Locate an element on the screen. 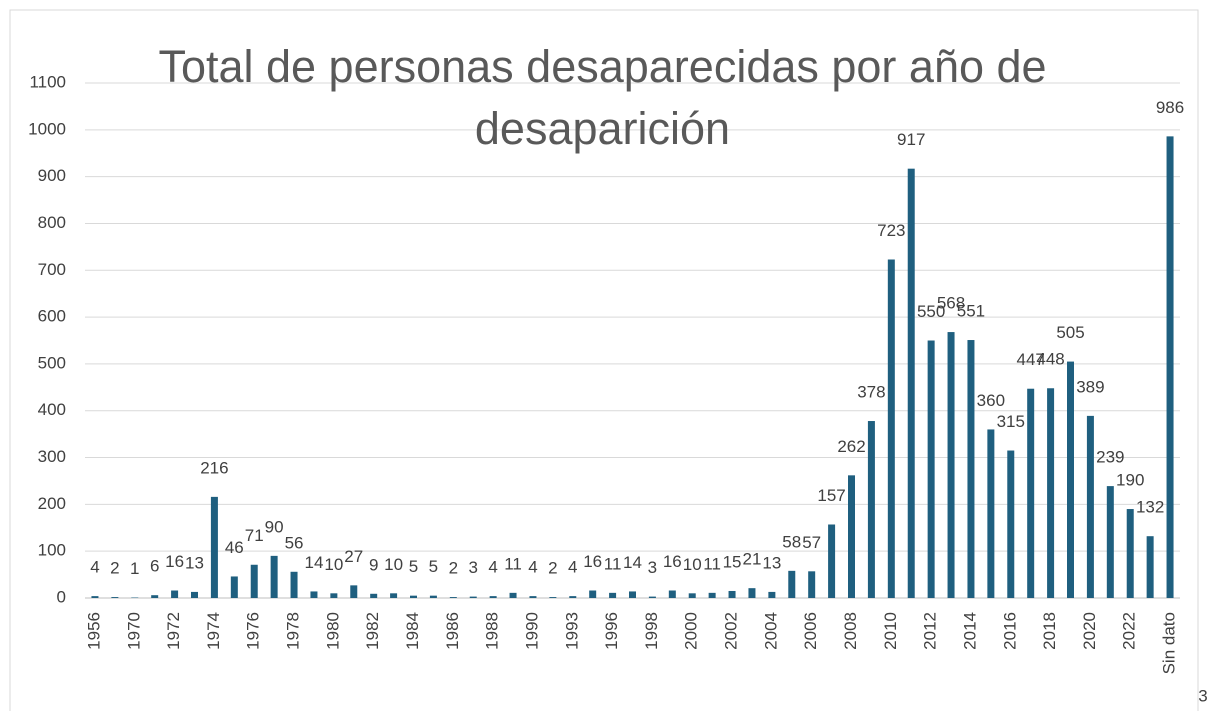 Image resolution: width=1212 pixels, height=711 pixels. x-tick-label: 1970 is located at coordinates (133, 631).